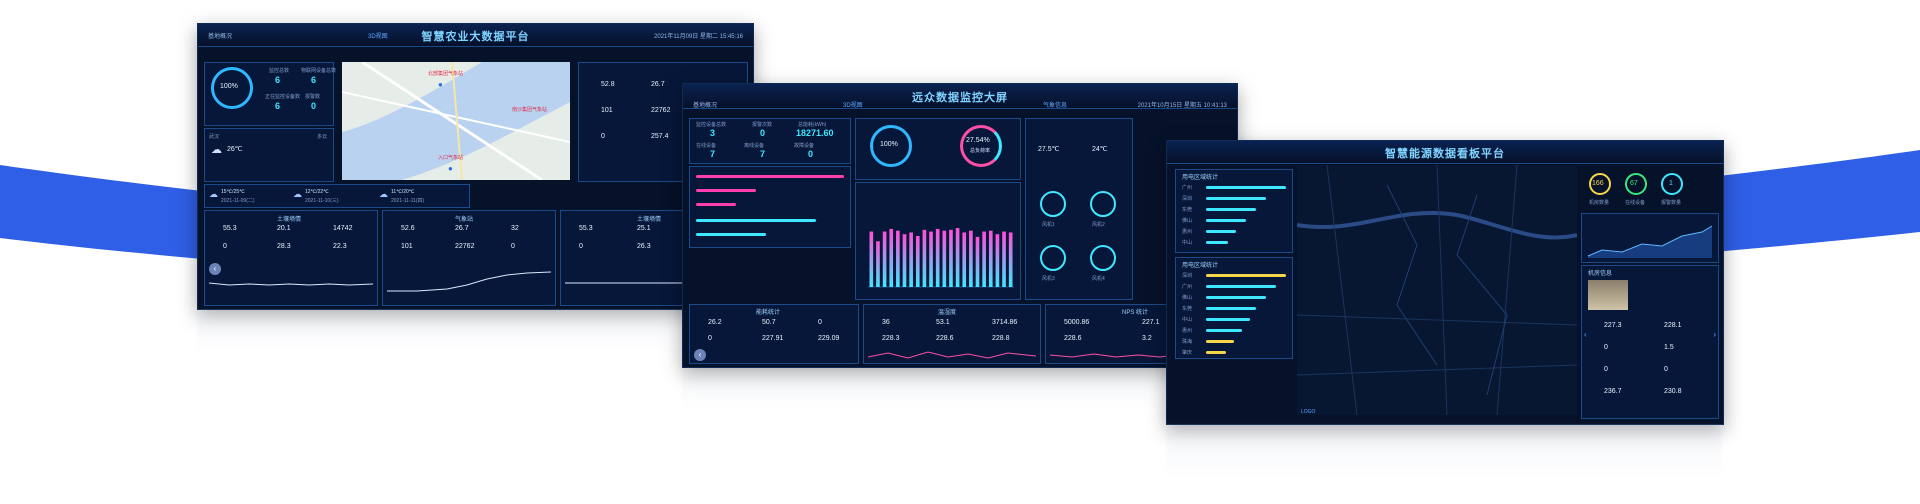 This screenshot has height=504, width=1920. Describe the element at coordinates (607, 110) in the screenshot. I see `side-value: 101` at that location.